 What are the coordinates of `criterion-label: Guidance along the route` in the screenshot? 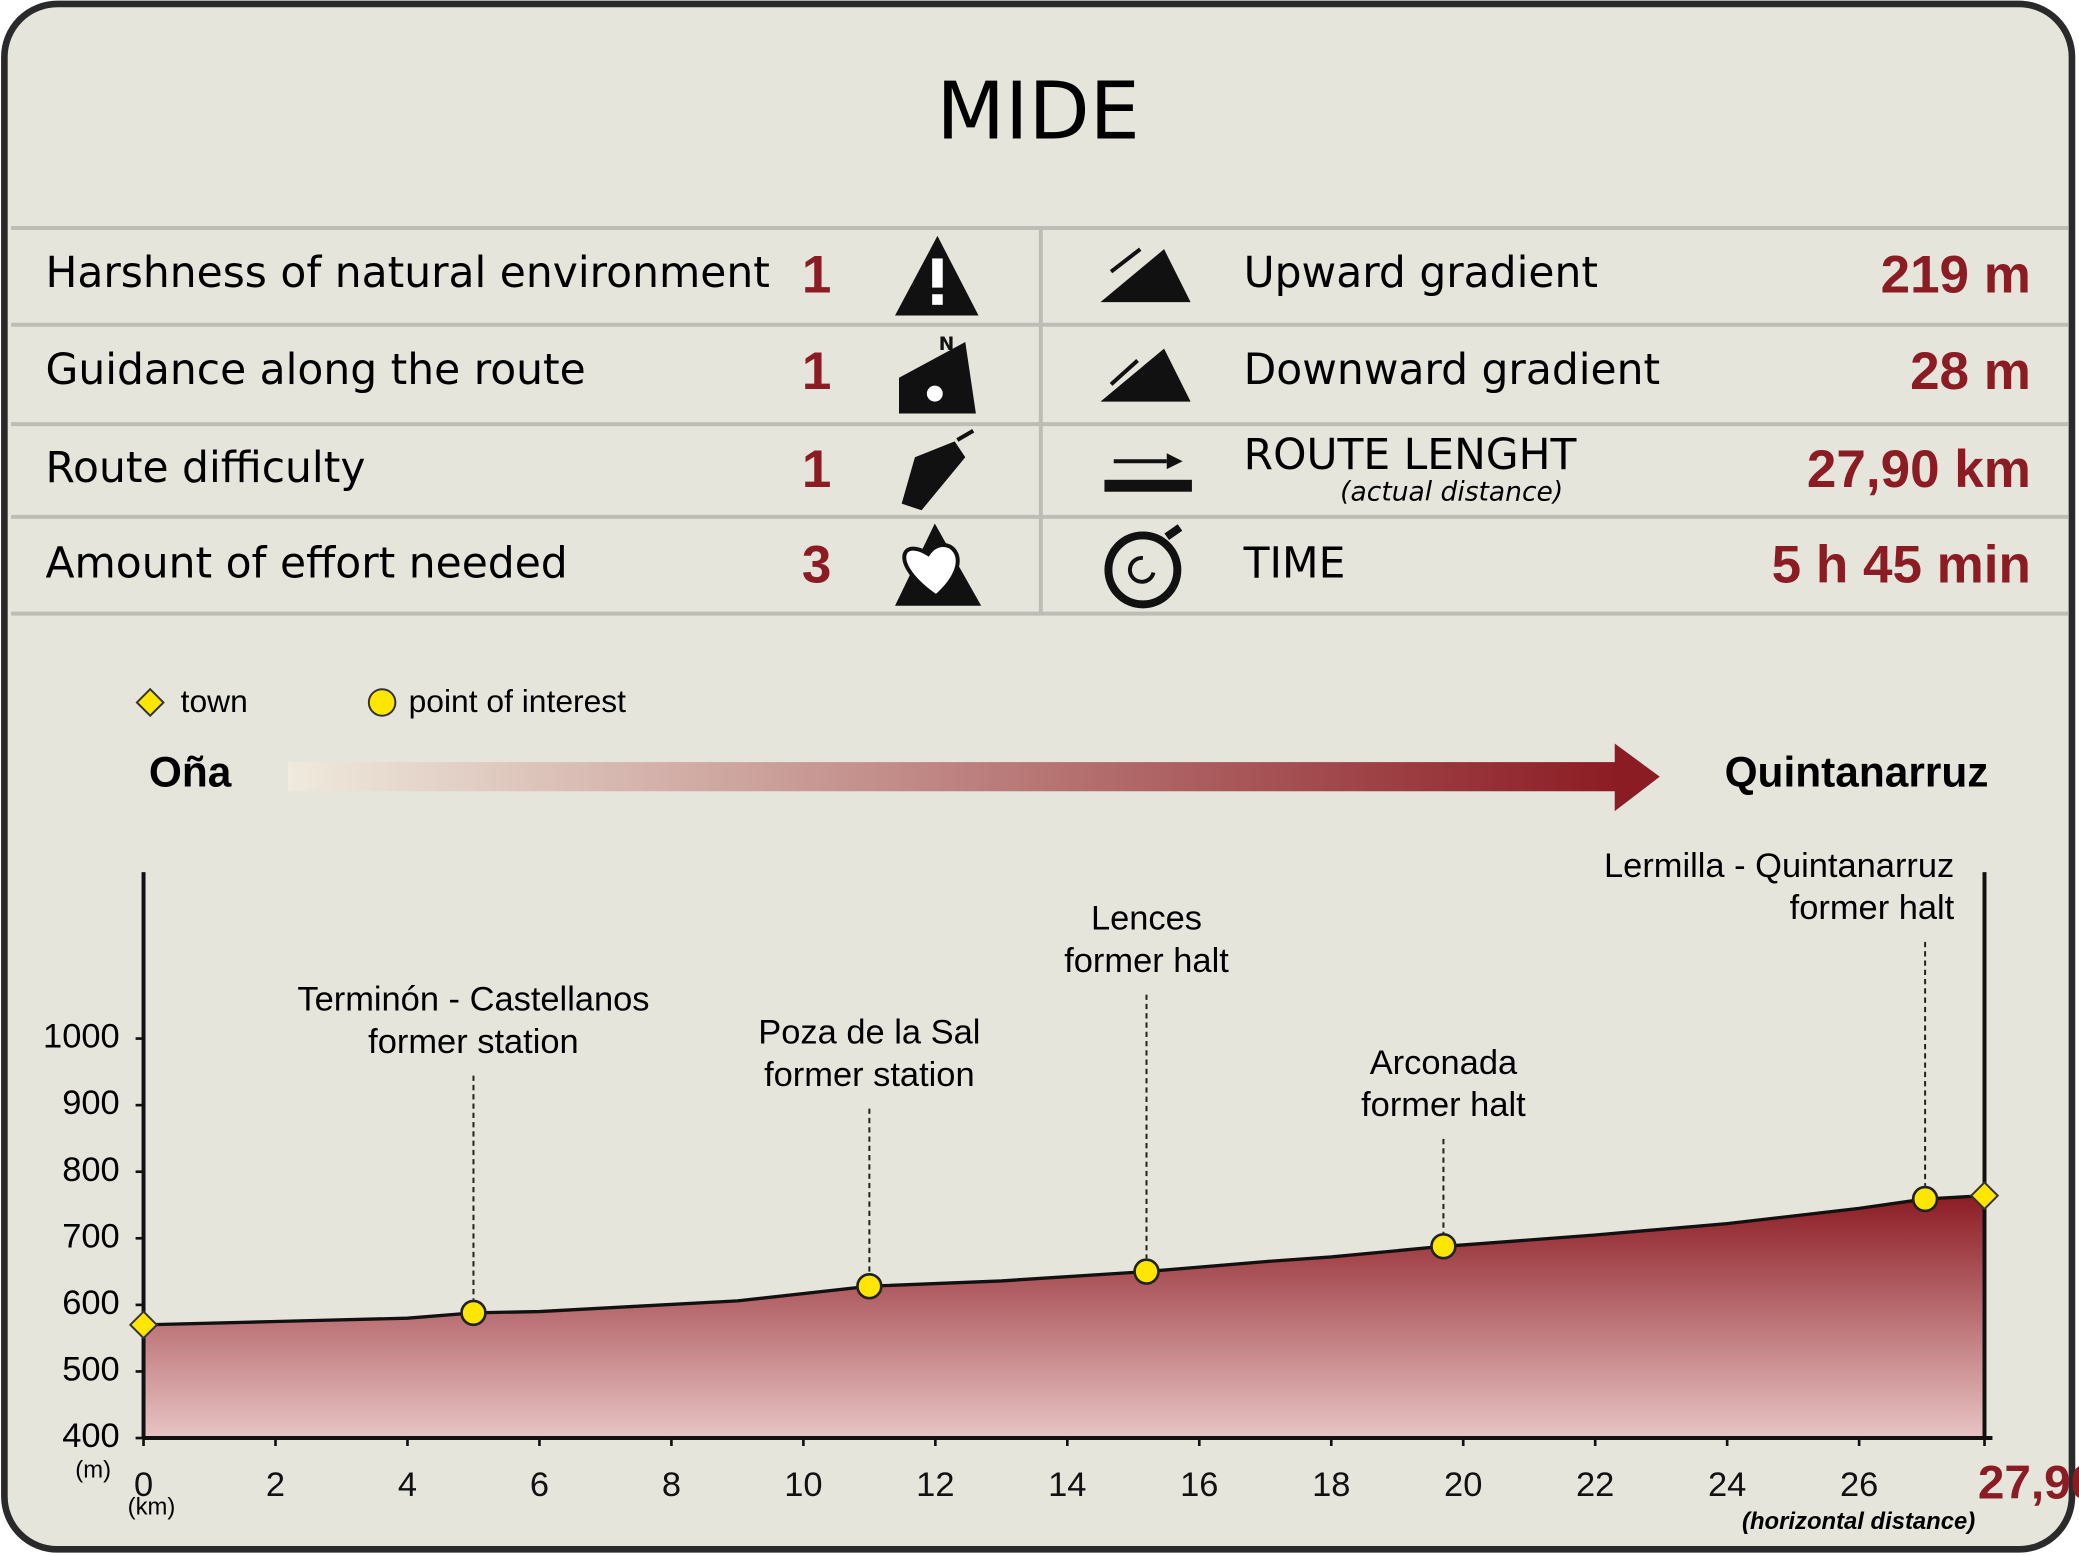 It's located at (315, 370).